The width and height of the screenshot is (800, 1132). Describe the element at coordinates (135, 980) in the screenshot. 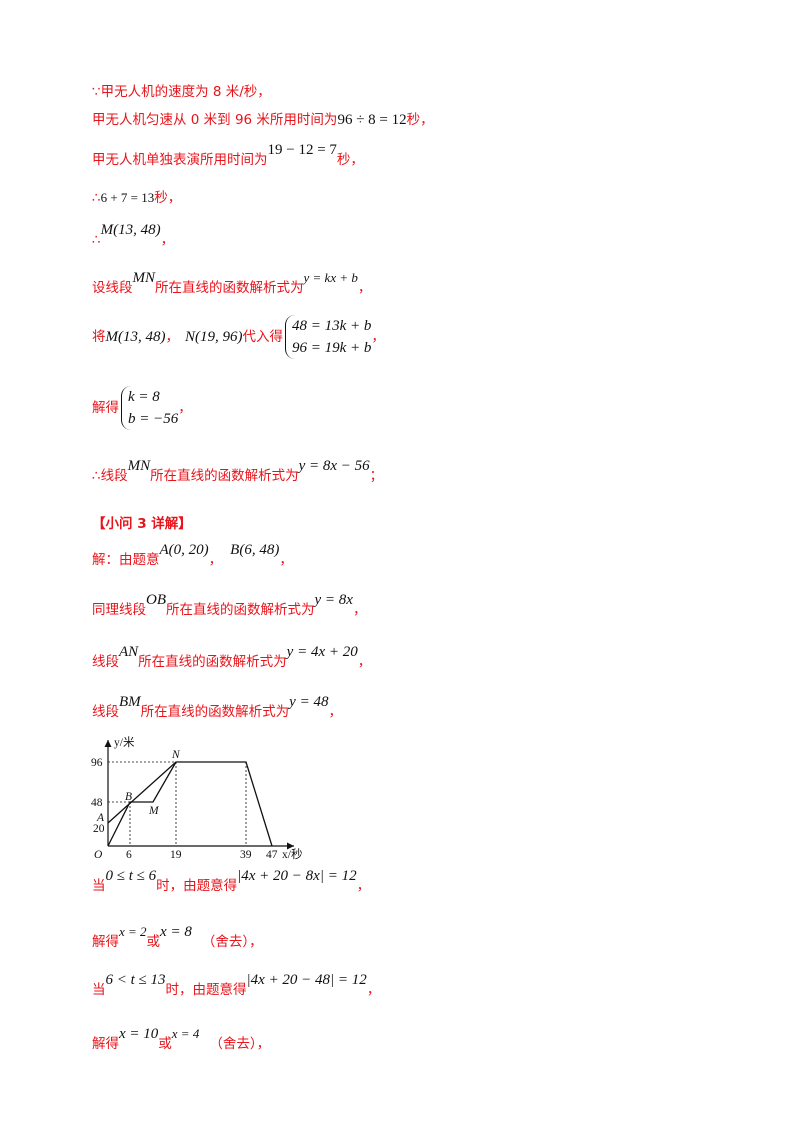

I see `math: 6 < t ≤ 13` at that location.